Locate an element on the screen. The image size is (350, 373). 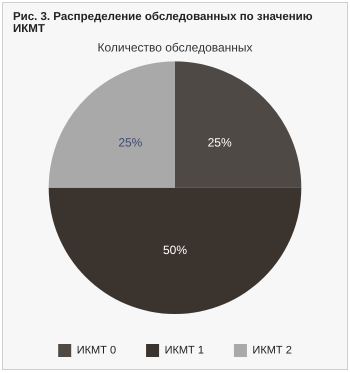
chart-subtitle: Количество обследованных is located at coordinates (175, 47).